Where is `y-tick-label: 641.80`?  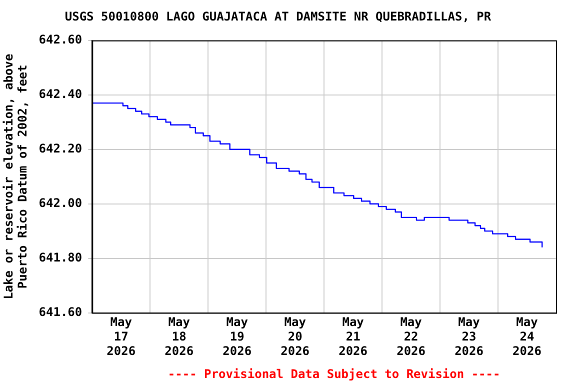 y-tick-label: 641.80 is located at coordinates (60, 257).